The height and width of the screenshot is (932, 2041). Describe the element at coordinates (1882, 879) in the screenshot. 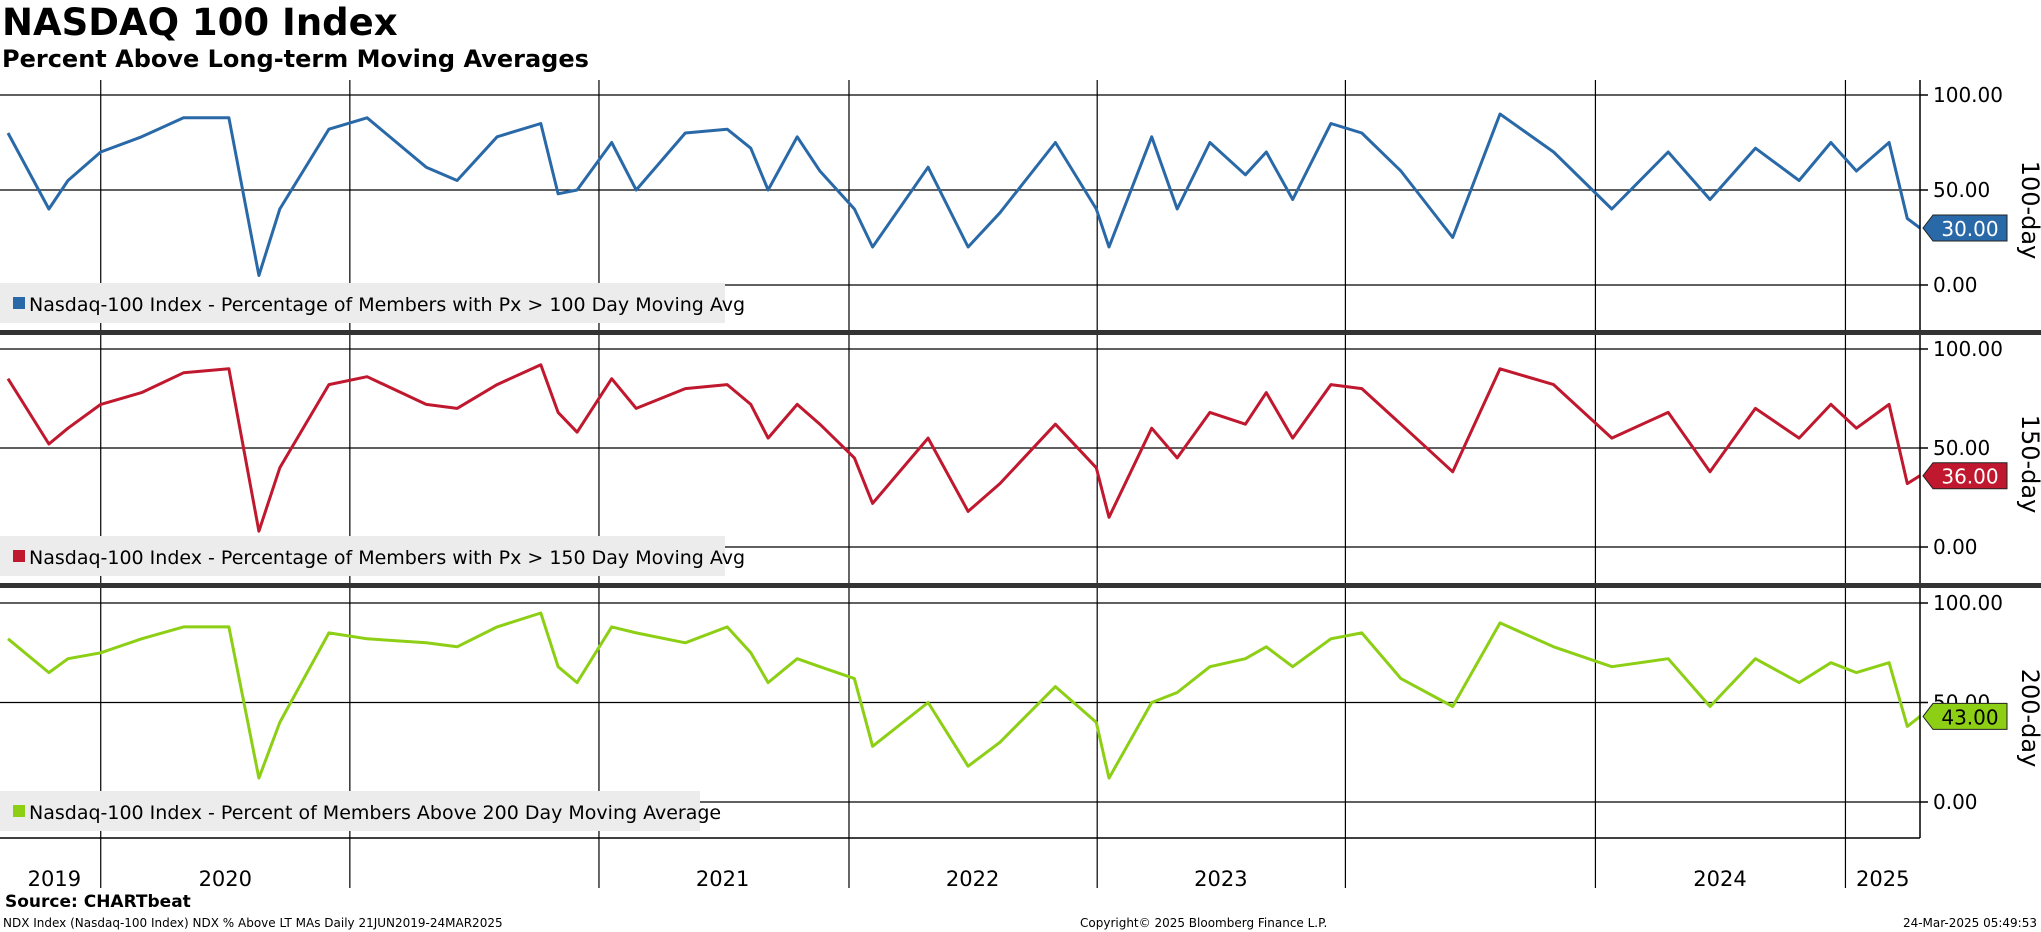

I see `x-tick-label: 2025` at that location.